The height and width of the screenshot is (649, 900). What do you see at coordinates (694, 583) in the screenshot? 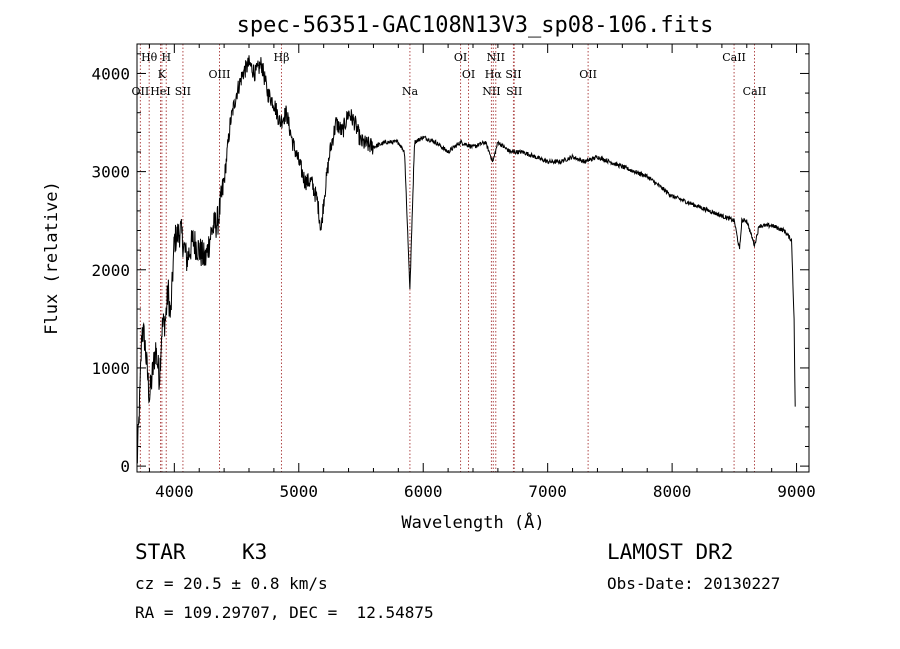
I see `observation-date: Obs-Date: 20130227` at bounding box center [694, 583].